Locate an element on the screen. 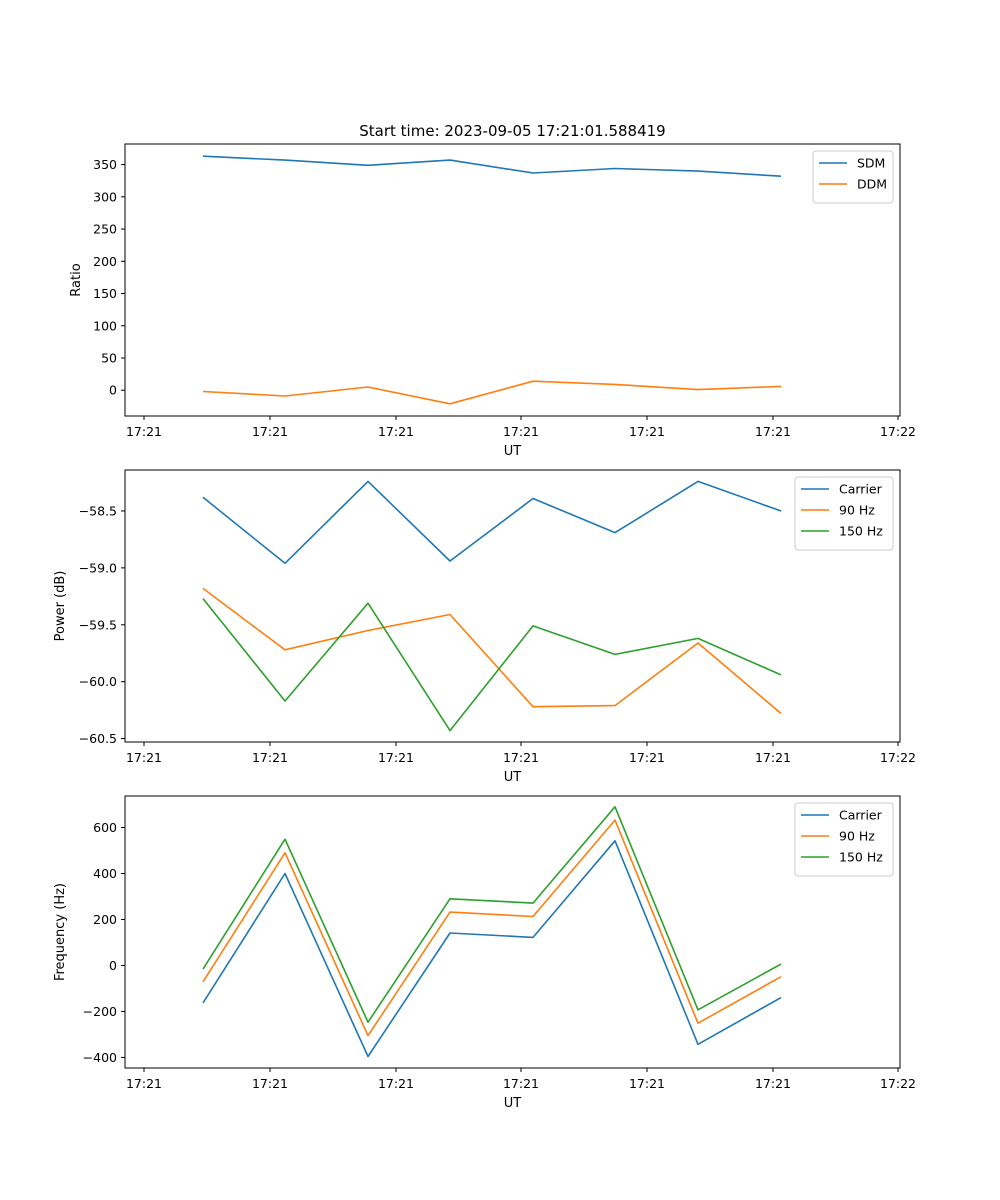 The width and height of the screenshot is (1000, 1200). legend-box is located at coordinates (853, 177).